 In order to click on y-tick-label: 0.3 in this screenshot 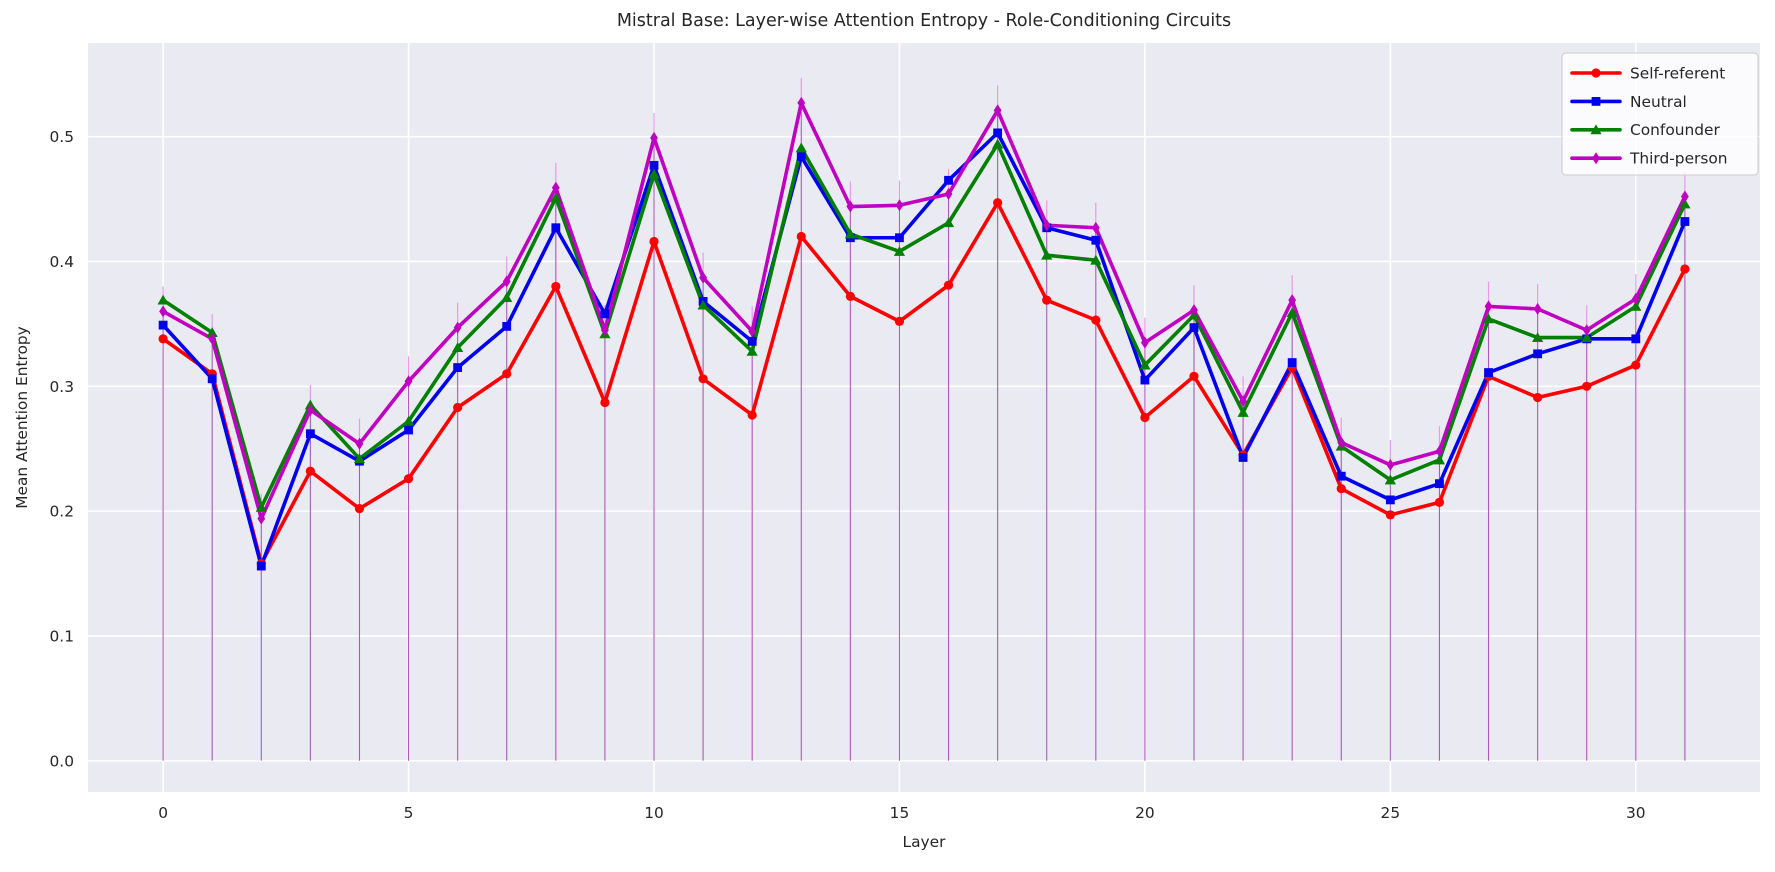, I will do `click(62, 387)`.